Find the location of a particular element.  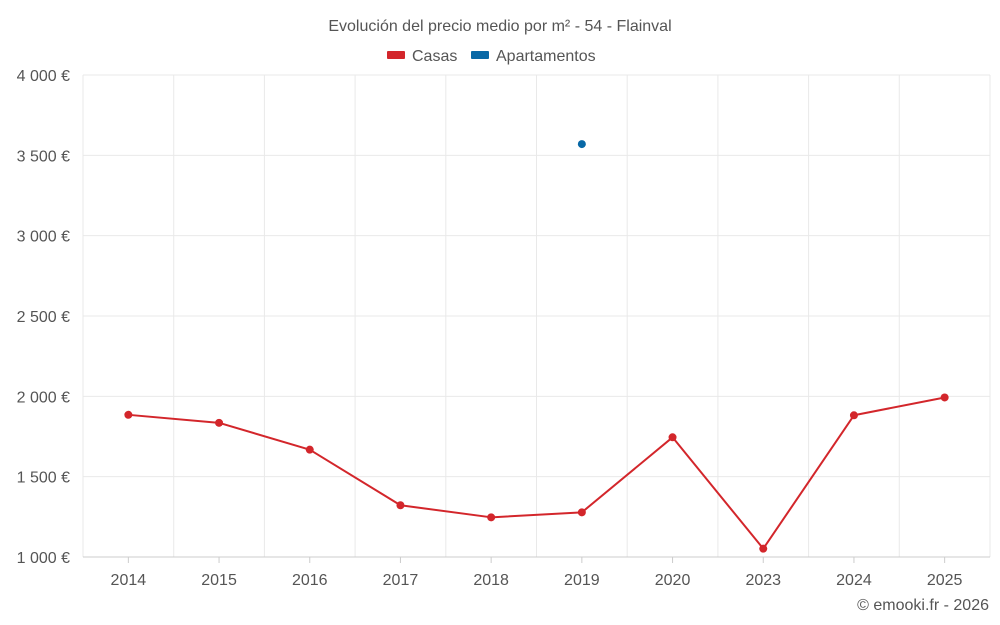

data-point-apartamentos is located at coordinates (581, 144).